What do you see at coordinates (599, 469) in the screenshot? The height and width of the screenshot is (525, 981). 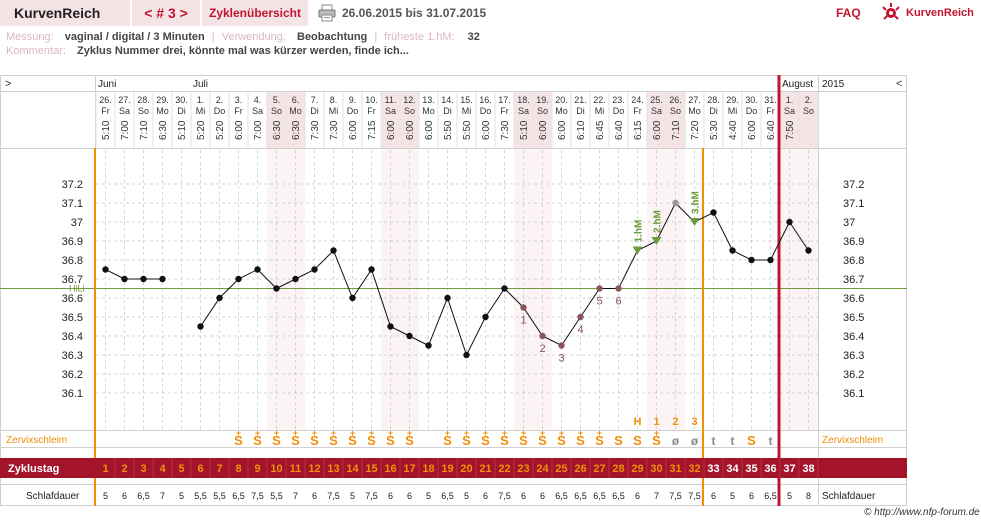 I see `cycle-day-number: 27` at bounding box center [599, 469].